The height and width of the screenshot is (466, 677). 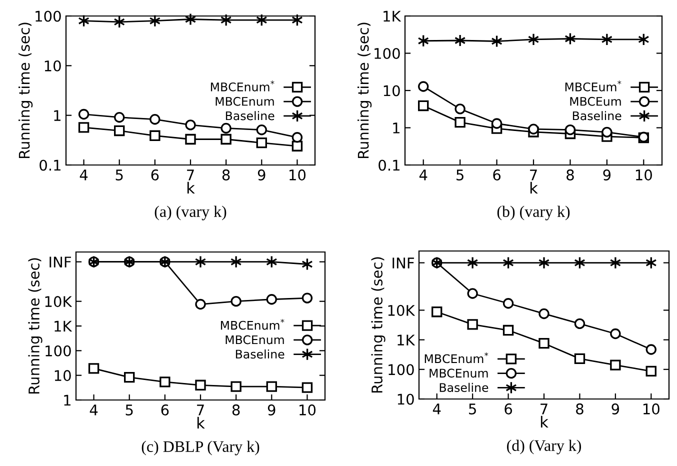 What do you see at coordinates (533, 213) in the screenshot?
I see `text: (b) (vary k)` at bounding box center [533, 213].